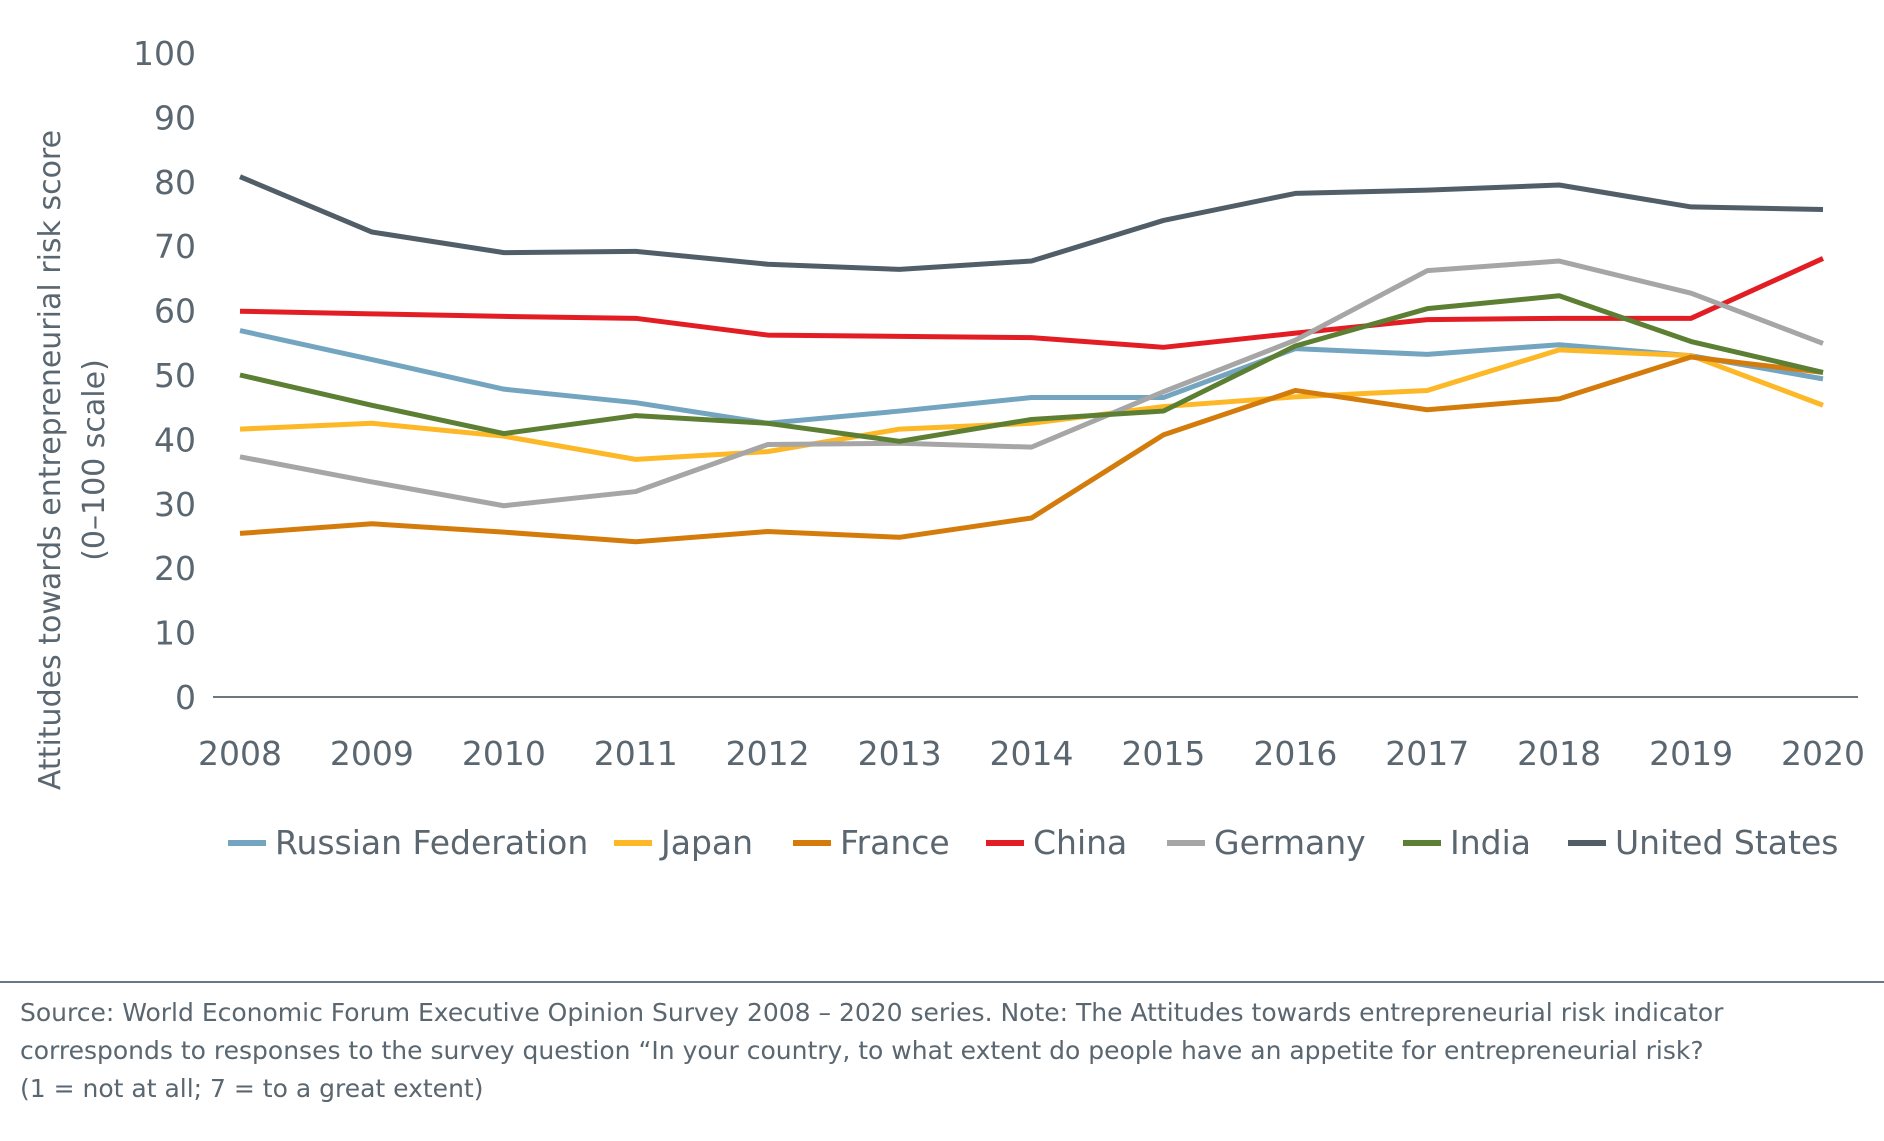  I want to click on y-tick-label: 100, so click(164, 53).